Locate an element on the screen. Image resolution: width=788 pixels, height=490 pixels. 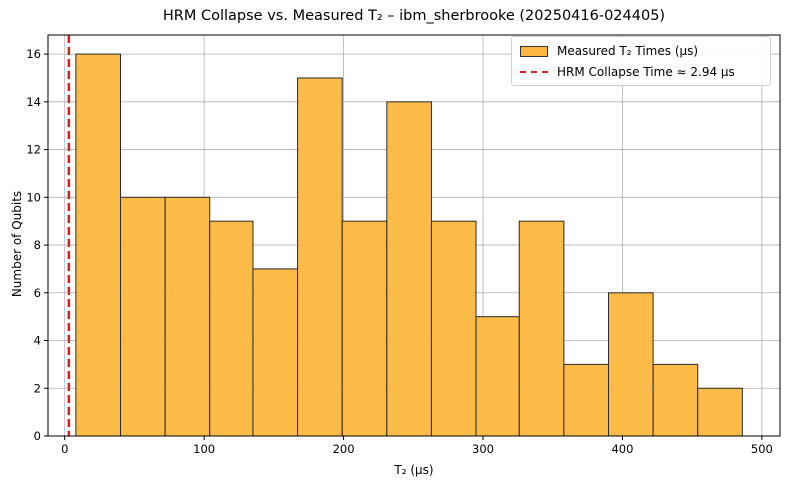
y-tick-label: 14 is located at coordinates (33, 102).